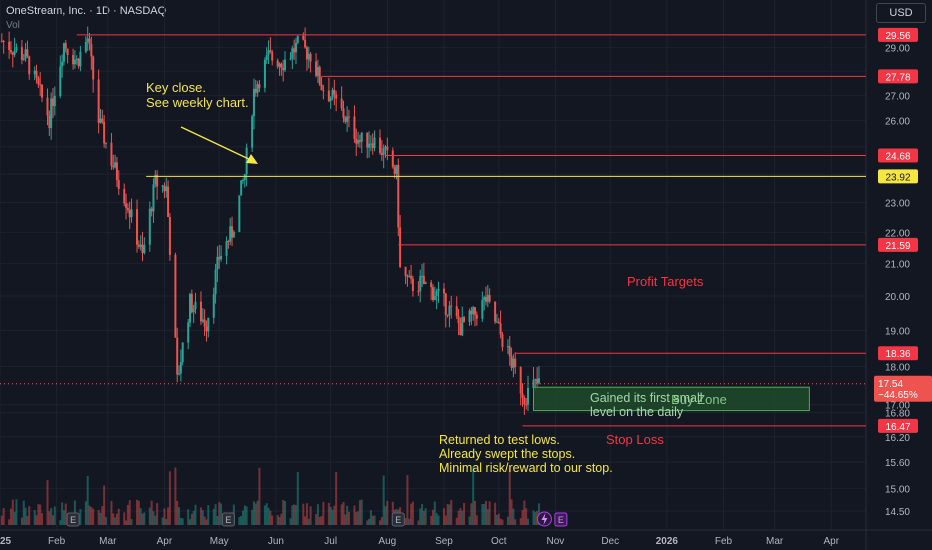  Describe the element at coordinates (165, 541) in the screenshot. I see `x-tick-label: Apr` at that location.